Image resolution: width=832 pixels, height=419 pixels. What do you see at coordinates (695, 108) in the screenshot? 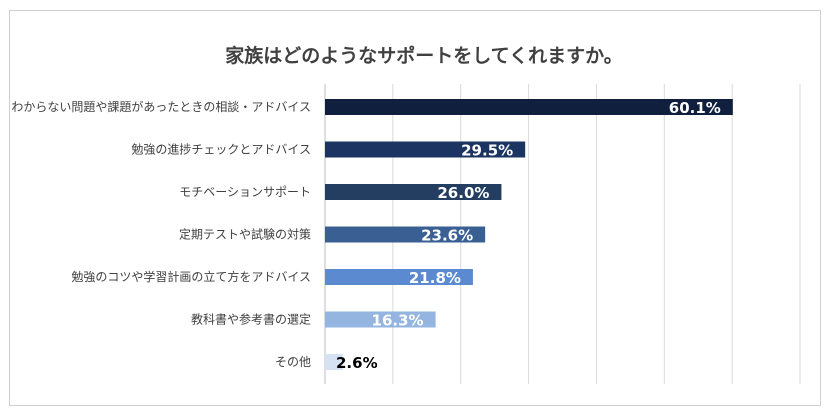
I see `value-label-1: 60.1%` at bounding box center [695, 108].